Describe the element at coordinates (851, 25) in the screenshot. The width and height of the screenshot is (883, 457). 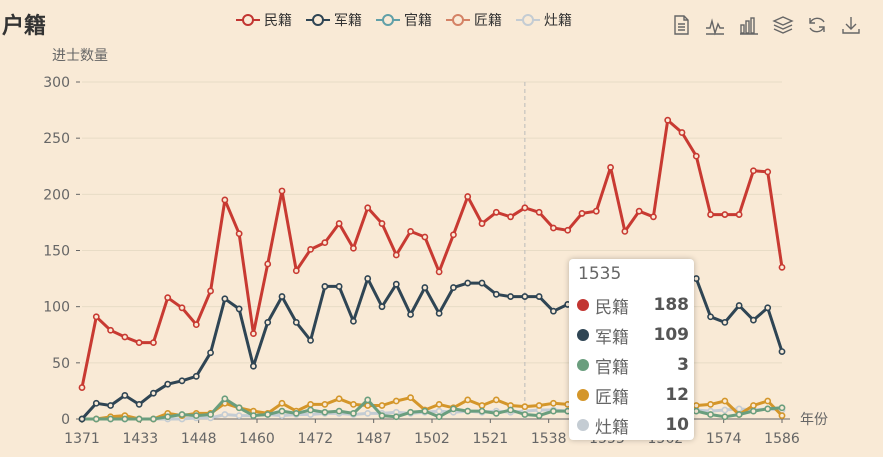
I see `download-icon` at that location.